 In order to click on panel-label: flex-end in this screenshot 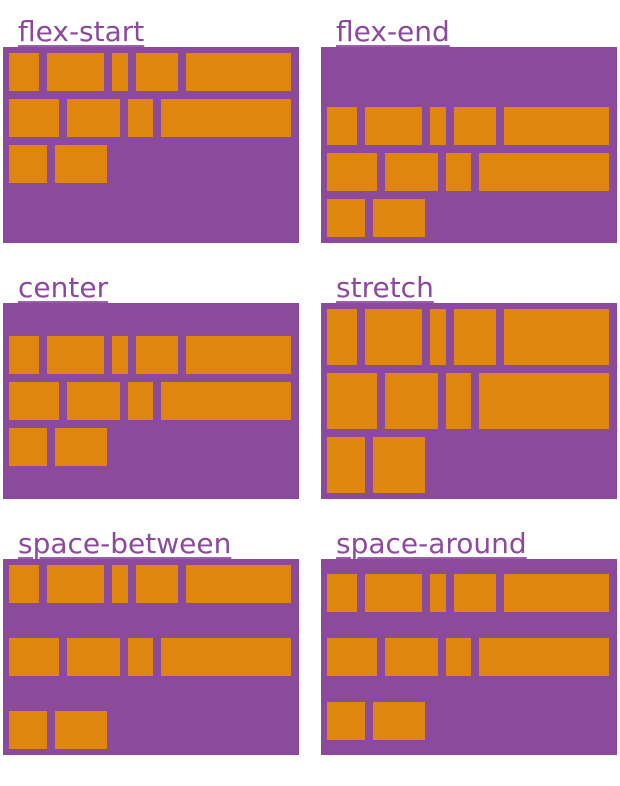, I will do `click(393, 31)`.